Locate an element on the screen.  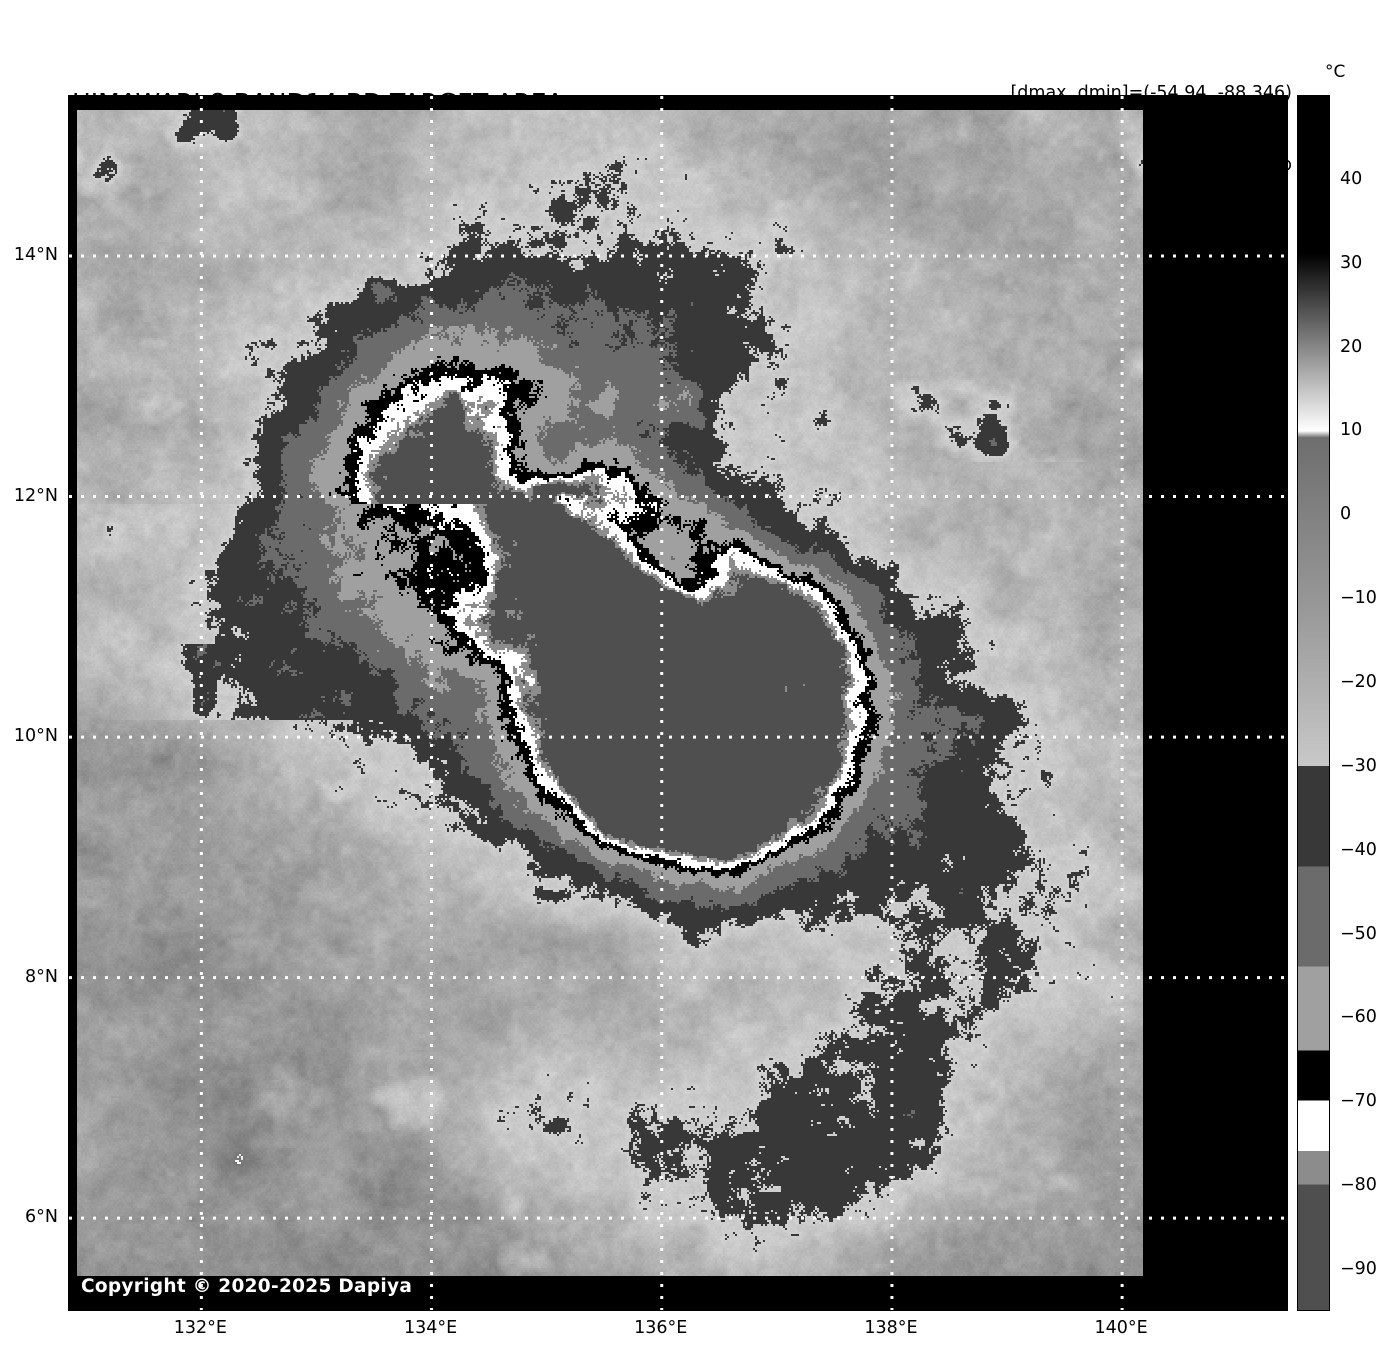
latitude-tick-label: 12°N is located at coordinates (35, 495).